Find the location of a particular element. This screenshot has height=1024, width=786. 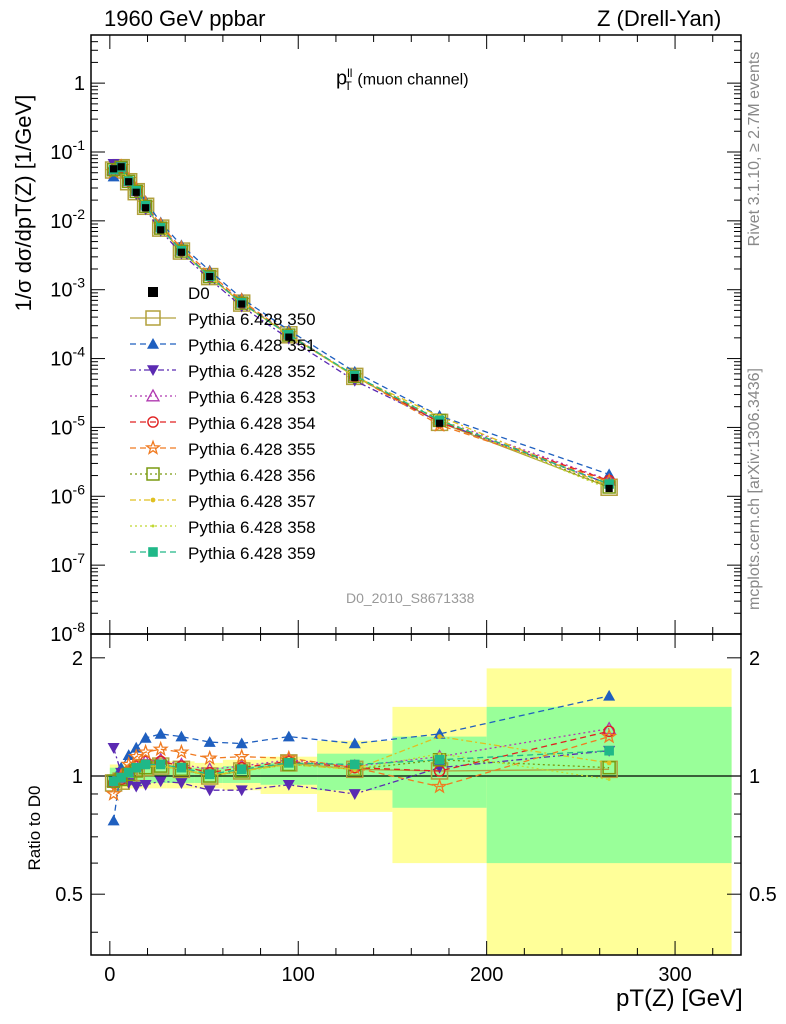

legend-label: Pythia 6.428 350 is located at coordinates (252, 319).